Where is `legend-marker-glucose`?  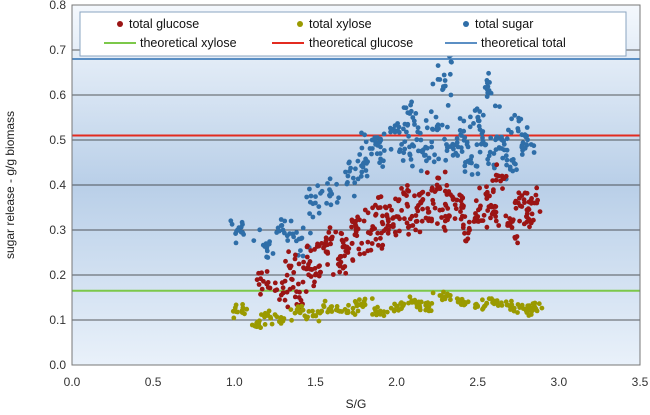 legend-marker-glucose is located at coordinates (120, 24).